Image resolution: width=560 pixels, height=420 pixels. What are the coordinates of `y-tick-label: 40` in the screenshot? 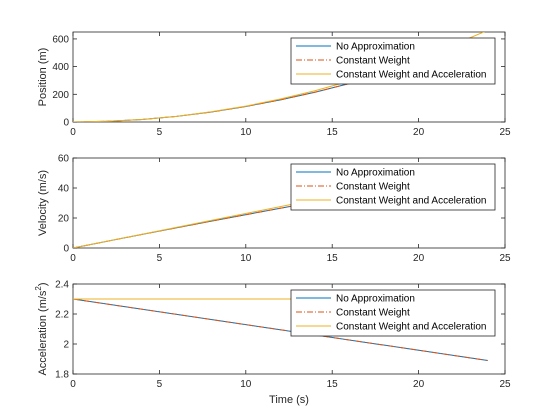 It's located at (64, 189).